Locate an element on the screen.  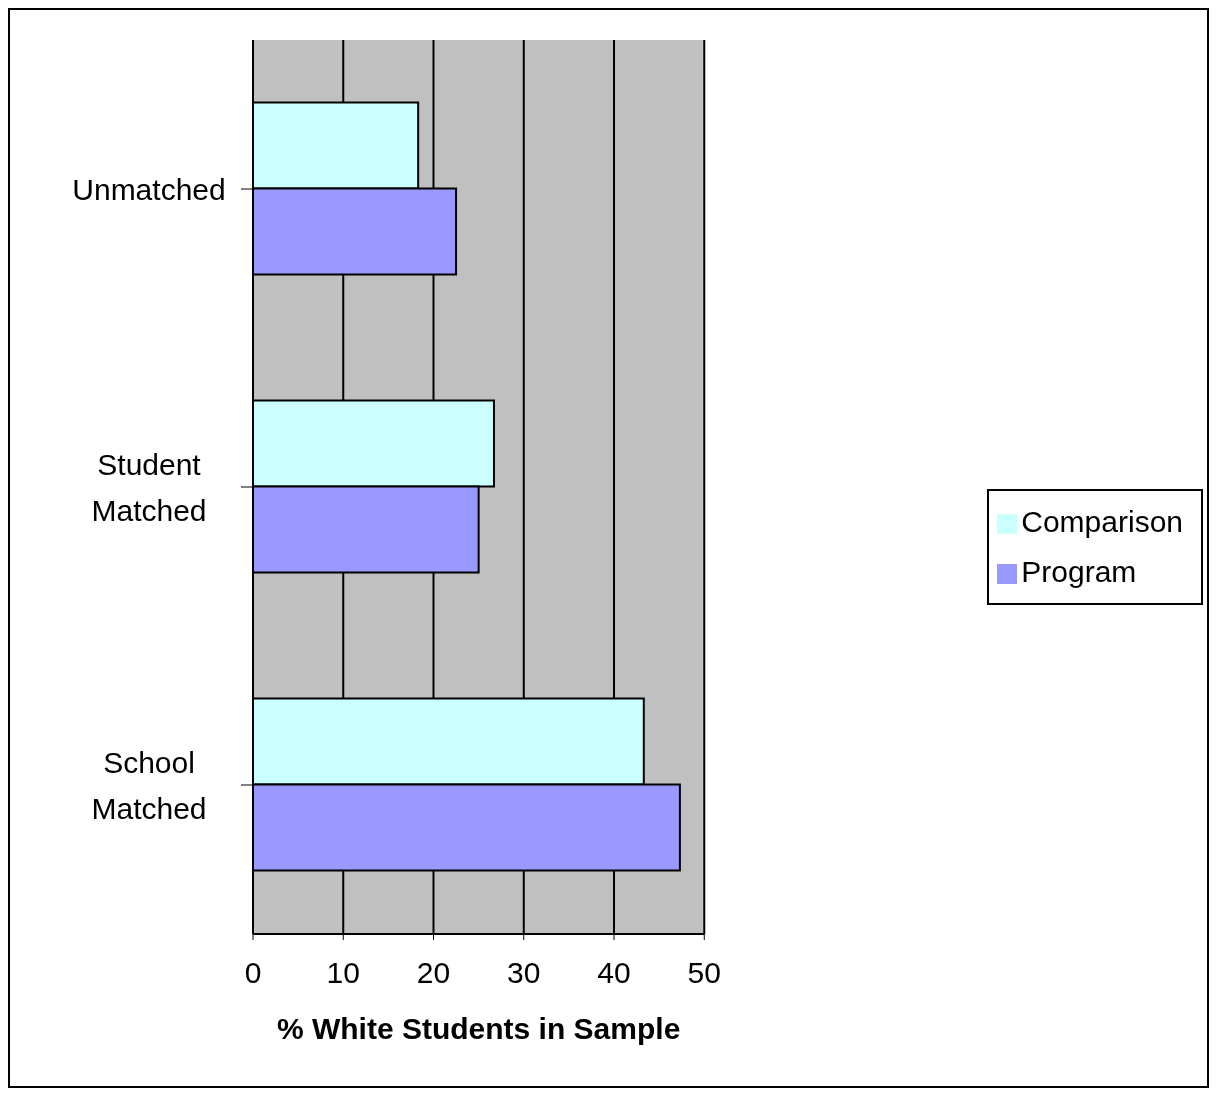
x-axis-title: % White Students in Sample is located at coordinates (478, 1028).